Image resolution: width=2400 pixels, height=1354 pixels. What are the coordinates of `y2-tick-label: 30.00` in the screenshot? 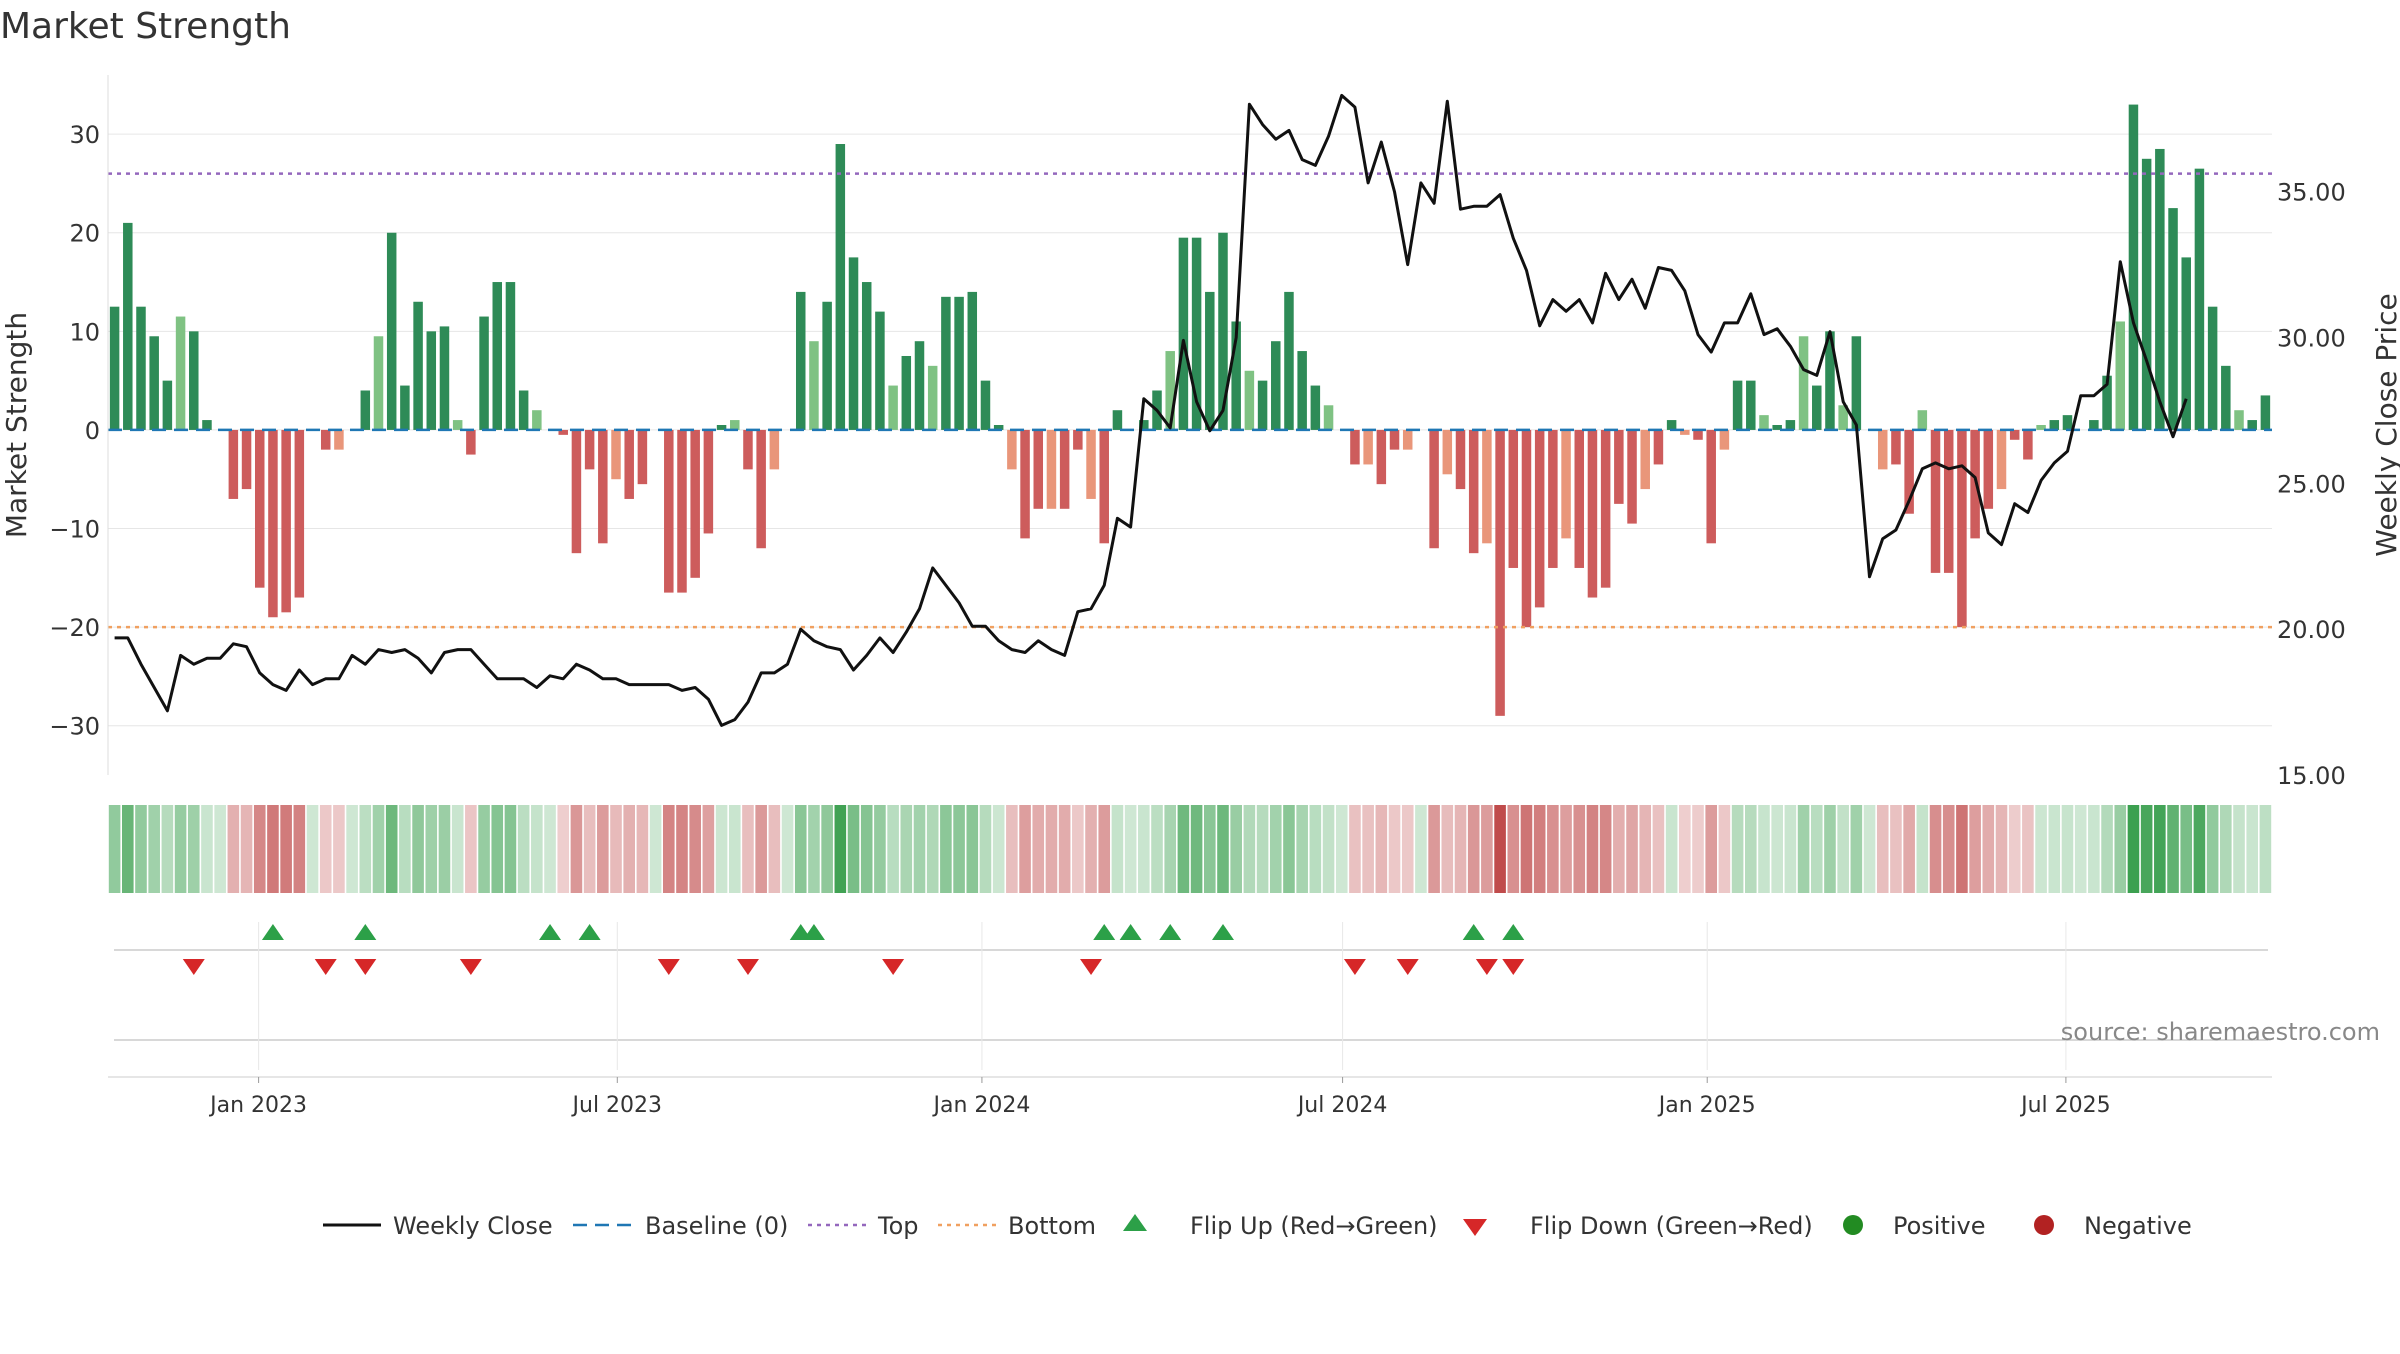 It's located at (2311, 339).